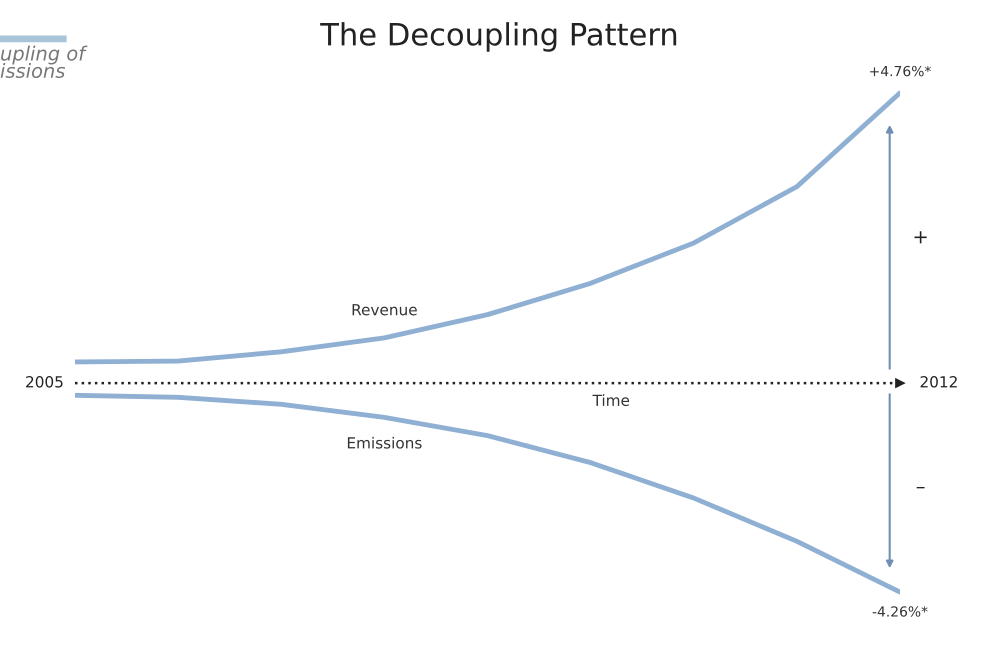  What do you see at coordinates (938, 382) in the screenshot?
I see `text: 2012` at bounding box center [938, 382].